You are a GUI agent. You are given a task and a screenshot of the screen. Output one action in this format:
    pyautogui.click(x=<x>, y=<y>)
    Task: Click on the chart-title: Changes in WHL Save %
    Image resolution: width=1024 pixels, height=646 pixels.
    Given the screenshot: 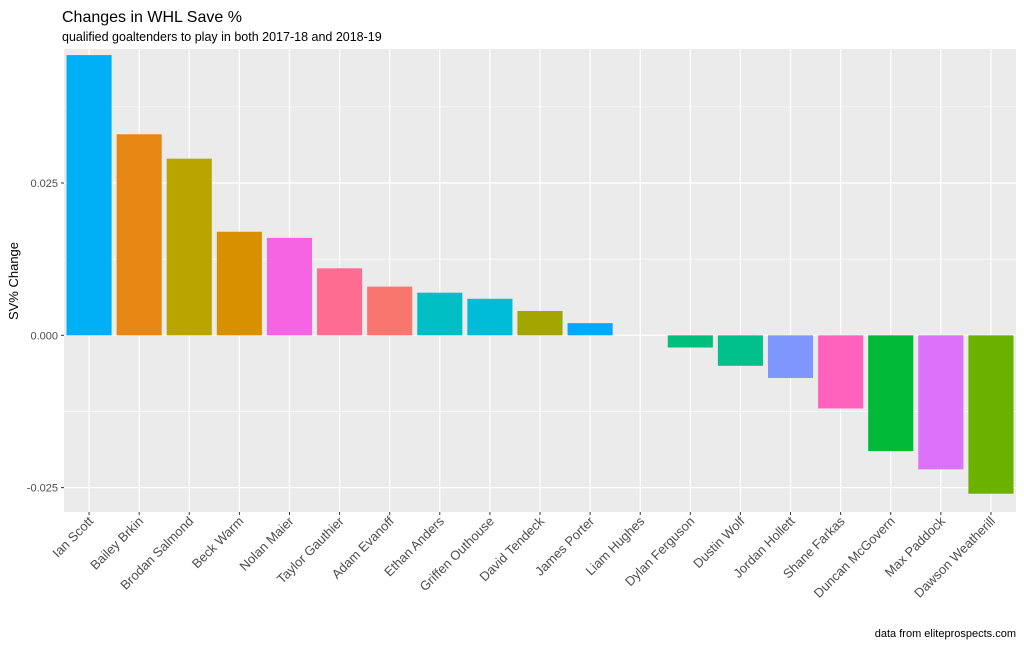 What is the action you would take?
    pyautogui.click(x=152, y=17)
    